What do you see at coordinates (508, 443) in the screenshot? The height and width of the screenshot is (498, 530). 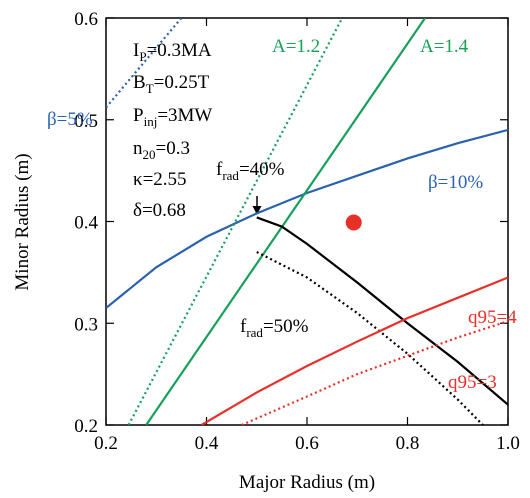 I see `x-tick-label: 1.0` at bounding box center [508, 443].